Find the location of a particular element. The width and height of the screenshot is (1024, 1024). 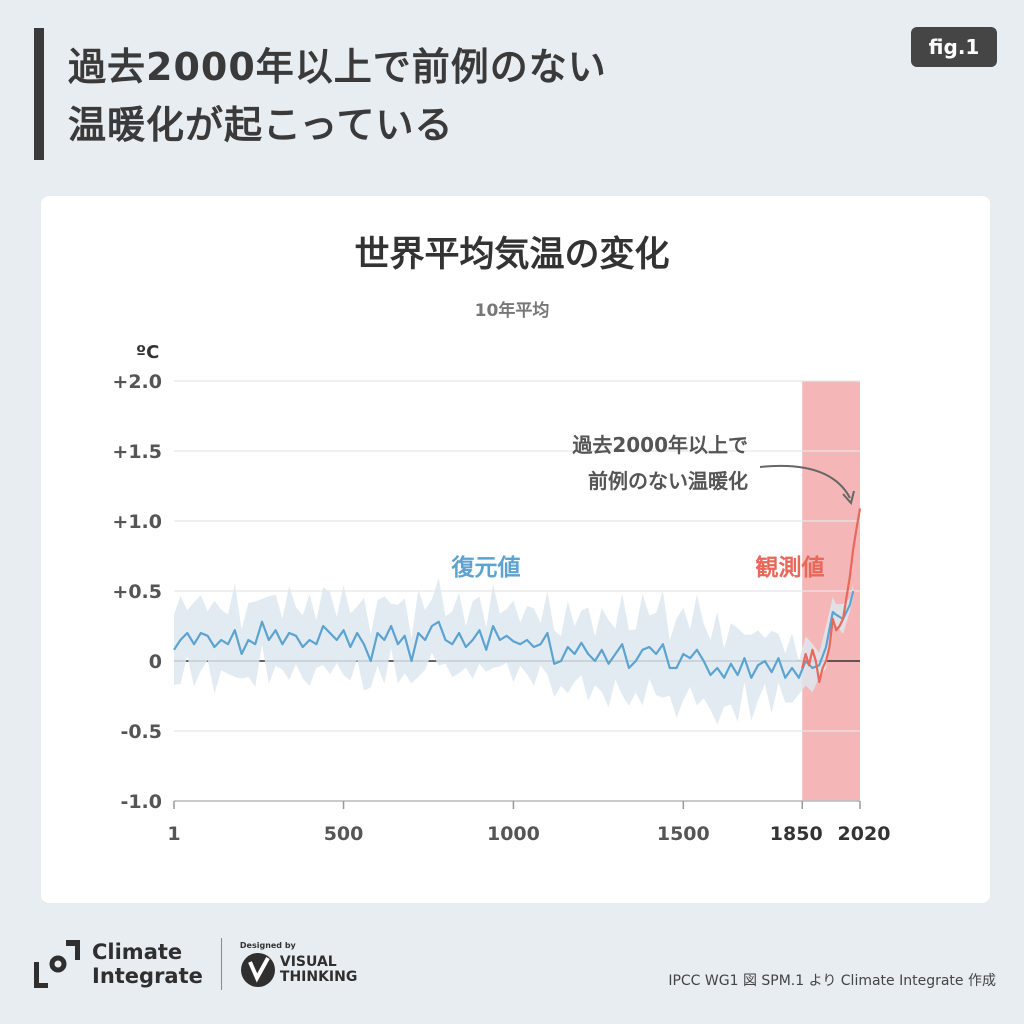

visual-thinking-mark-icon is located at coordinates (257, 969).